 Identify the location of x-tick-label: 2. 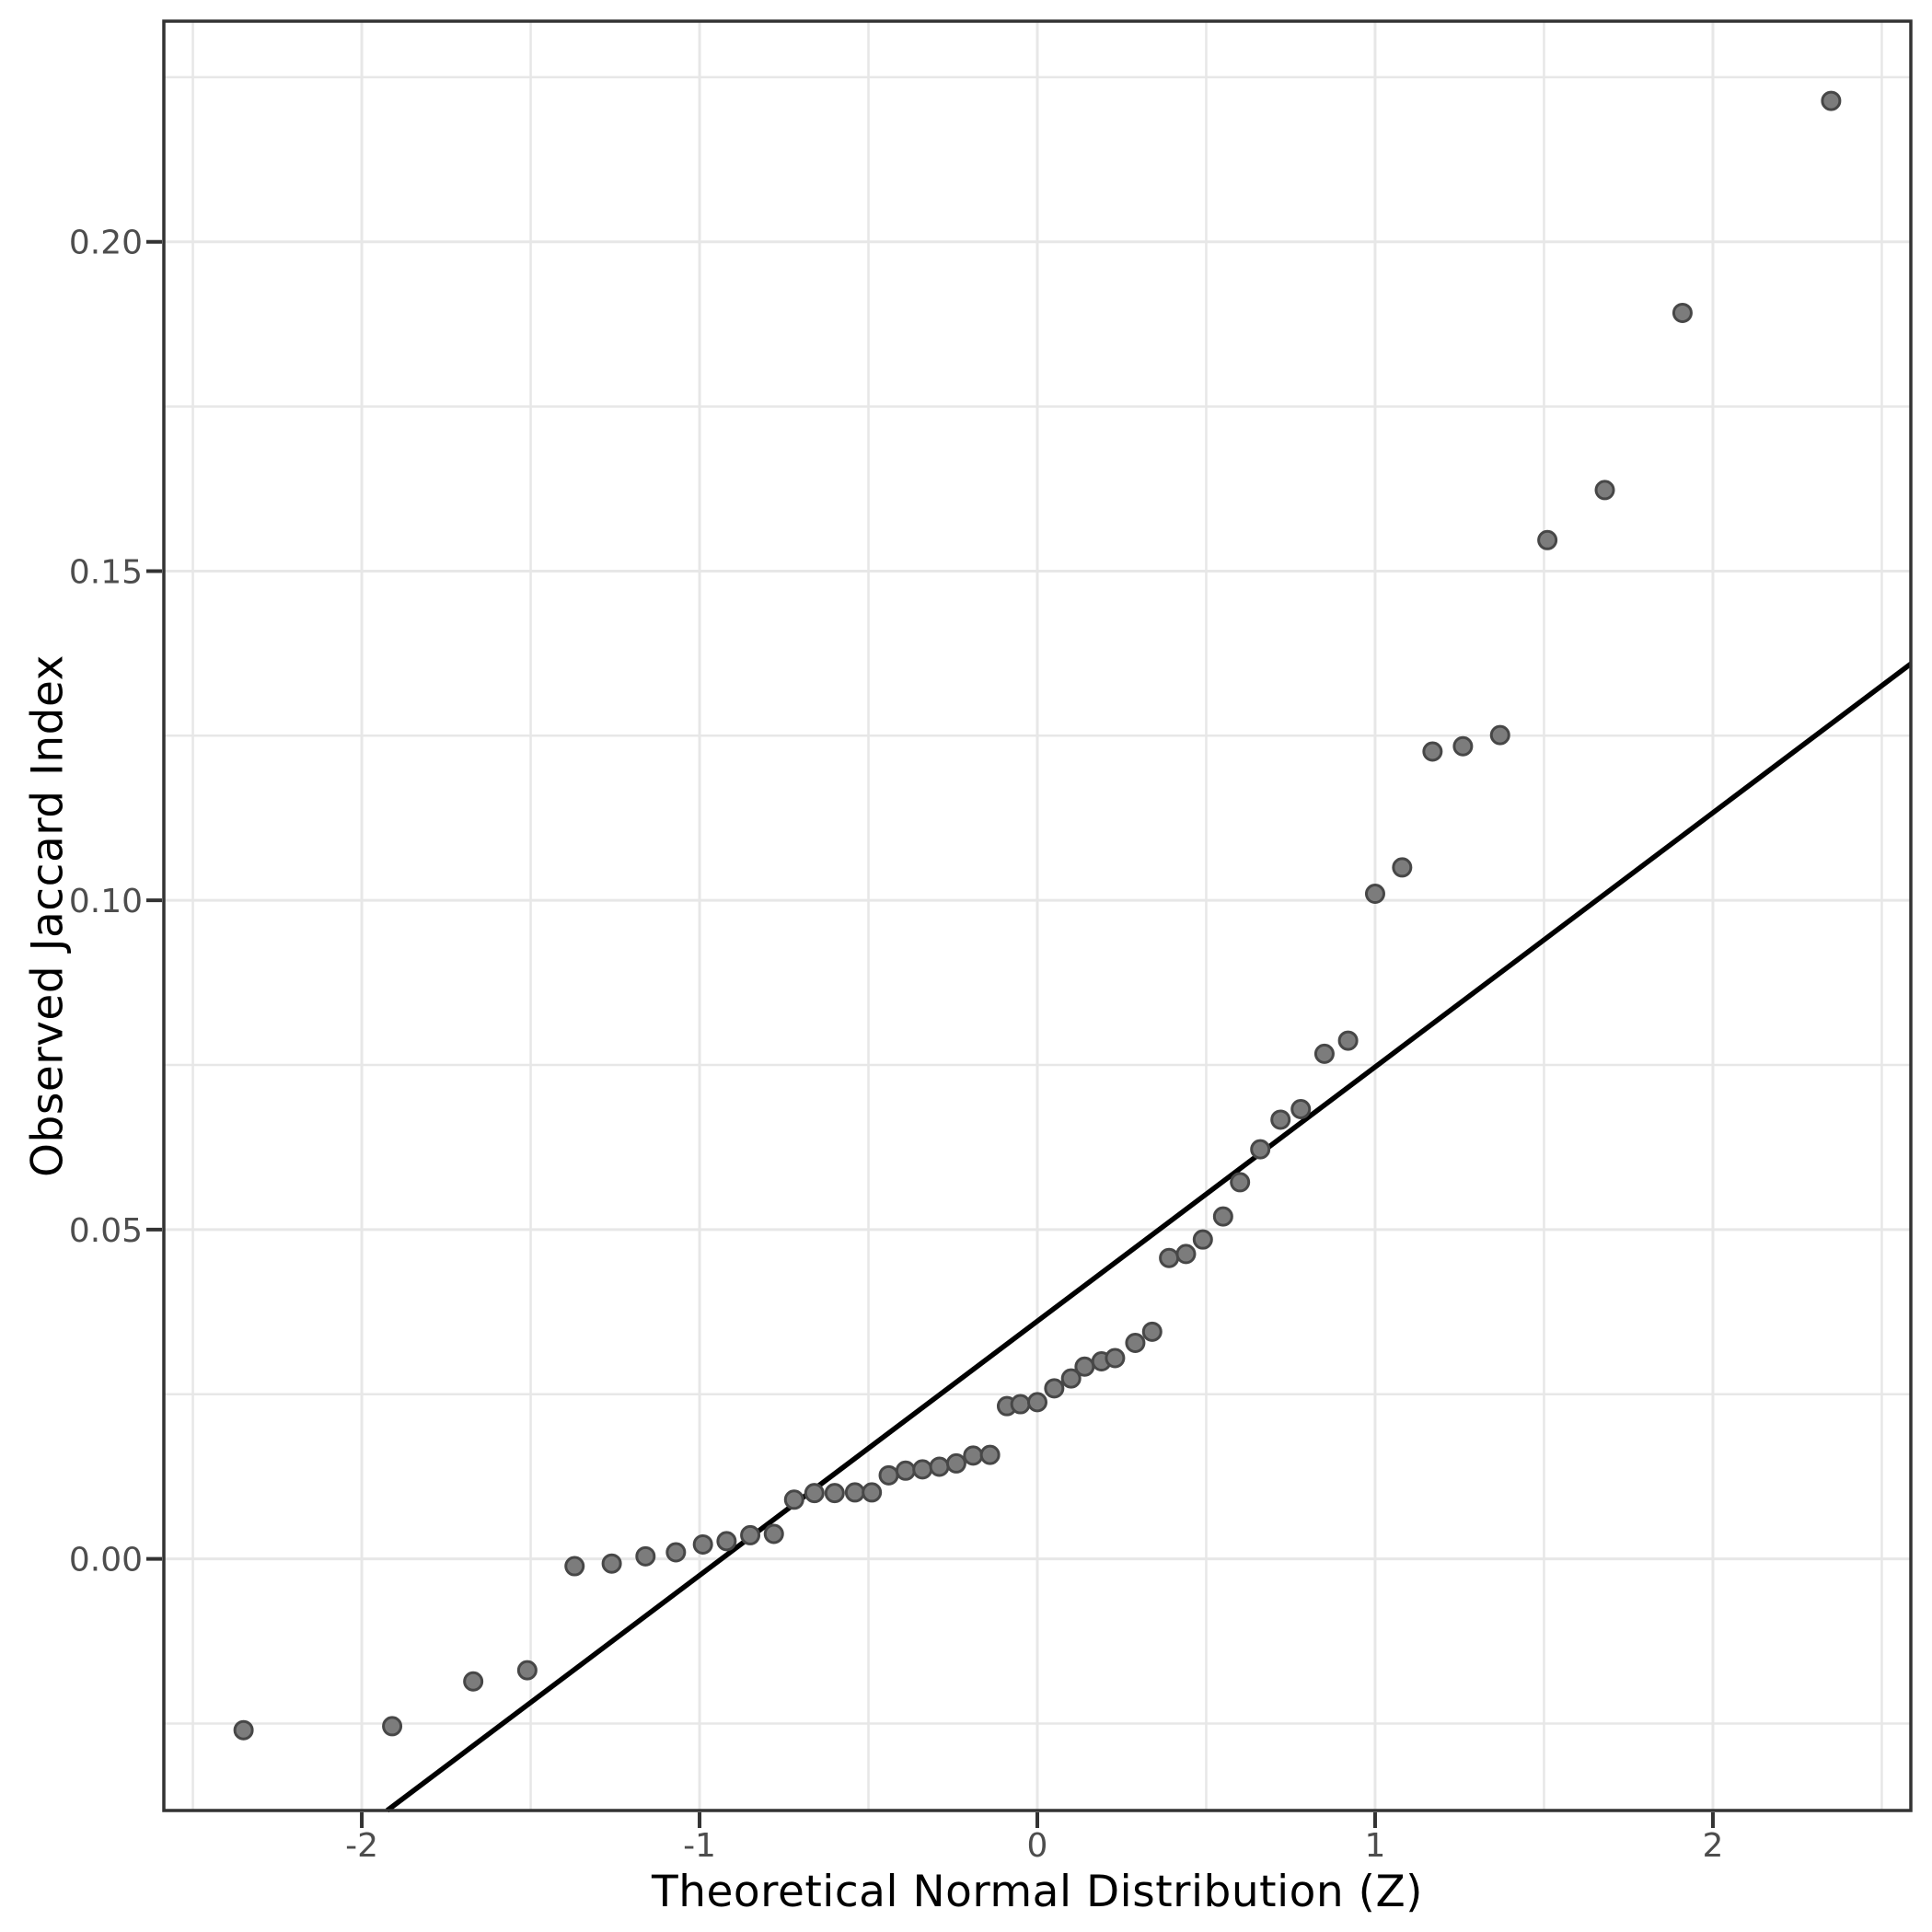
(1713, 1846).